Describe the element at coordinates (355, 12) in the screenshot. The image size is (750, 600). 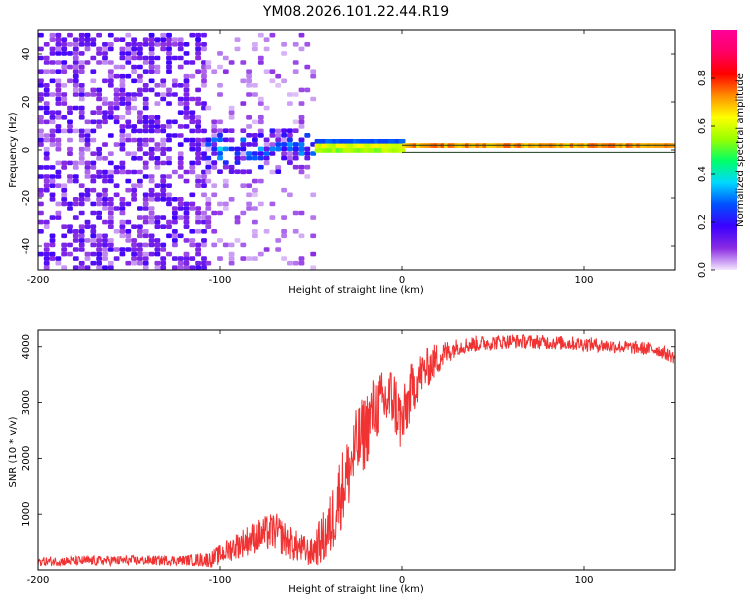
I see `figure-title: YM08.2026.101.22.44.R19` at that location.